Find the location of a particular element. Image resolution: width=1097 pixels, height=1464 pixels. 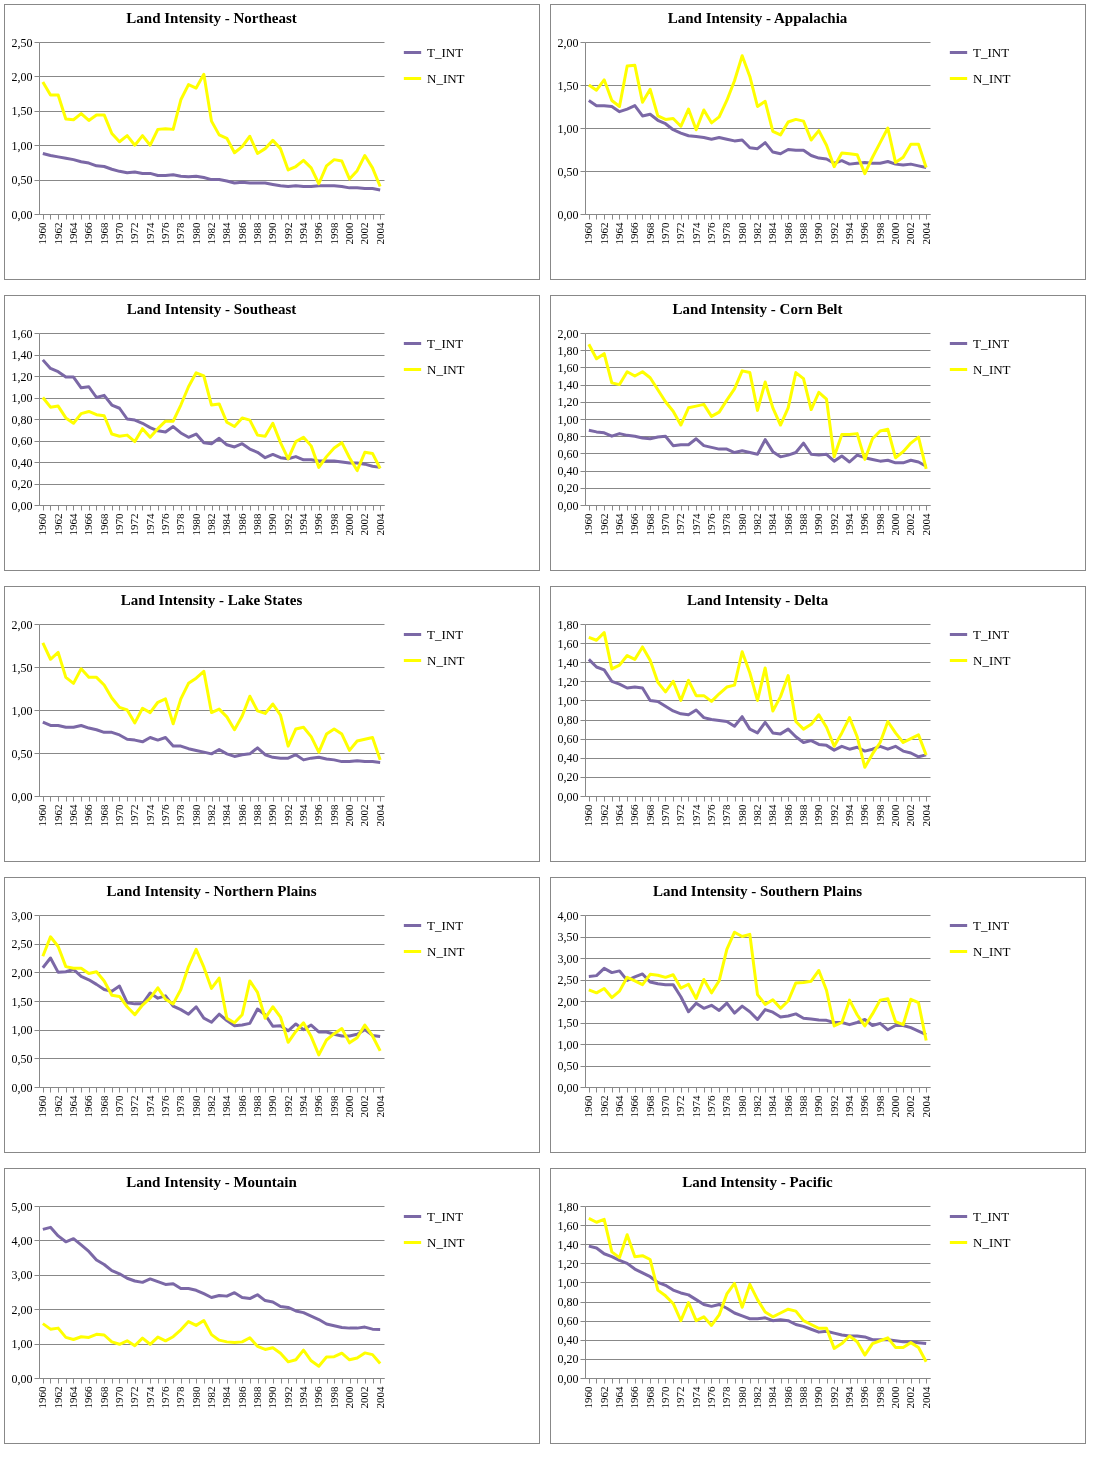

x-tick-label: 1984 is located at coordinates (772, 1106).